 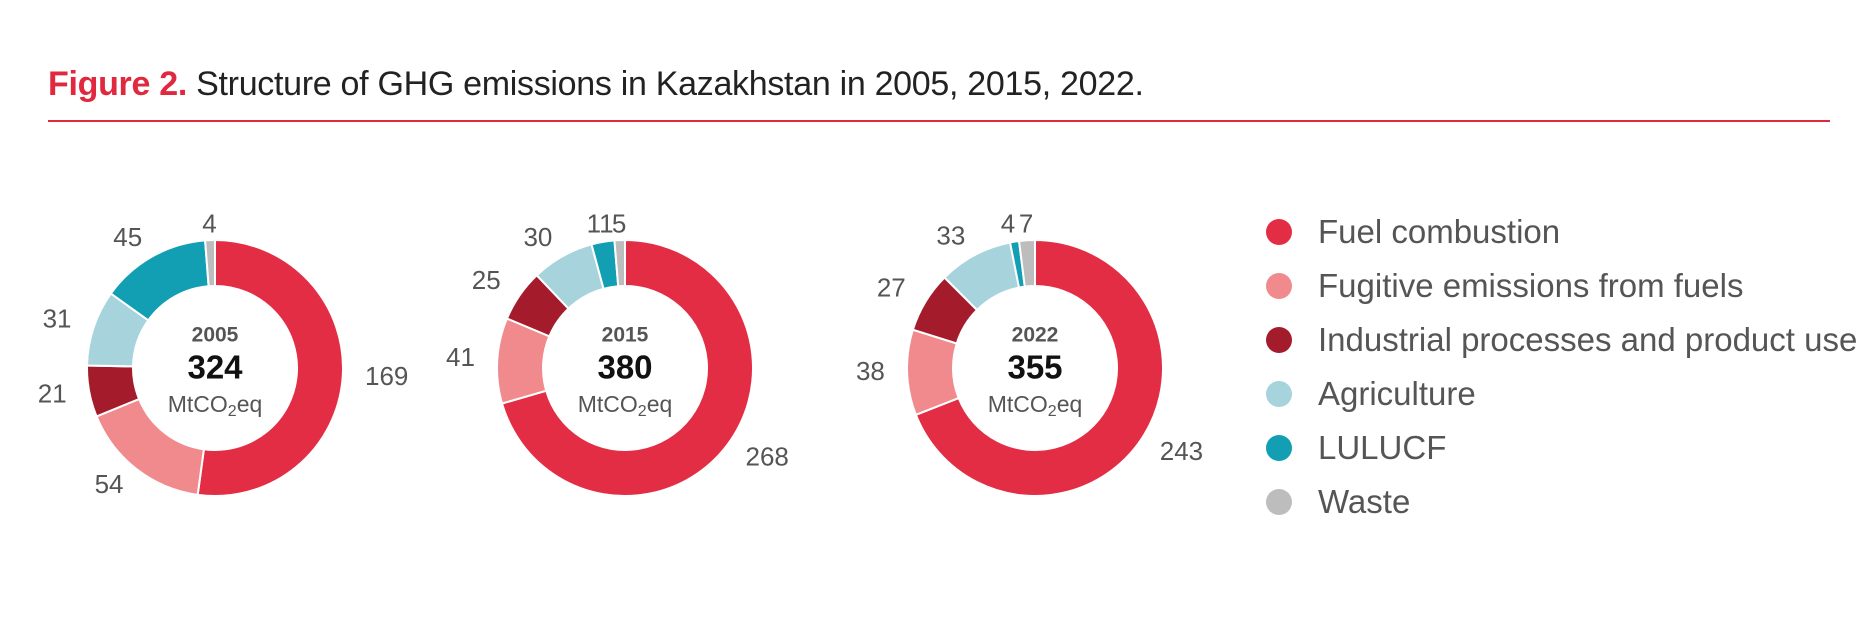 I want to click on legend-label-agriculture: Agriculture, so click(x=1397, y=393).